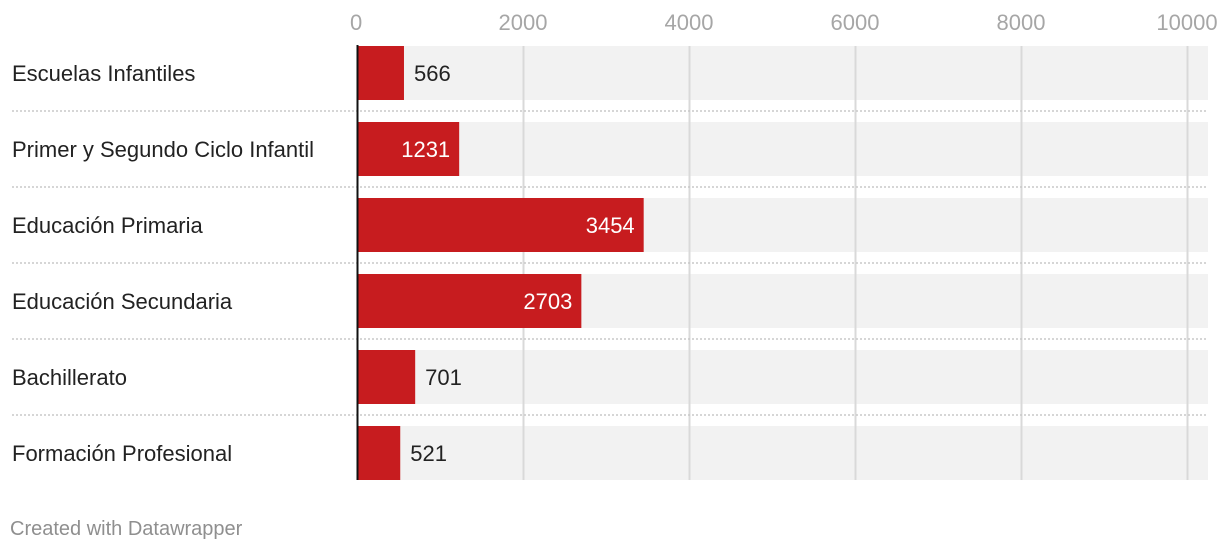 This screenshot has height=556, width=1220. What do you see at coordinates (547, 301) in the screenshot?
I see `value-label: 2703` at bounding box center [547, 301].